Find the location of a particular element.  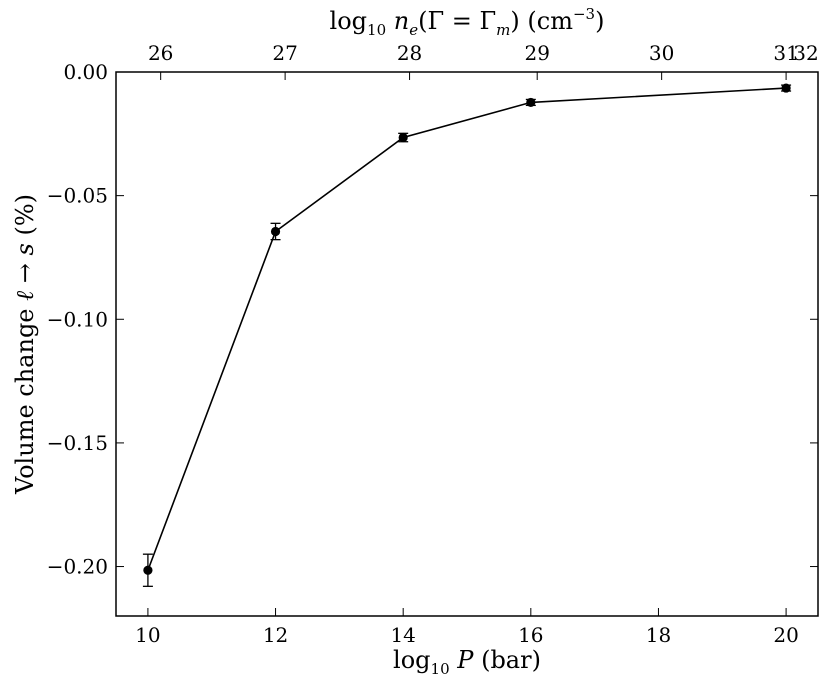

y-axis-label-pre: Volume change is located at coordinates (25, 398).